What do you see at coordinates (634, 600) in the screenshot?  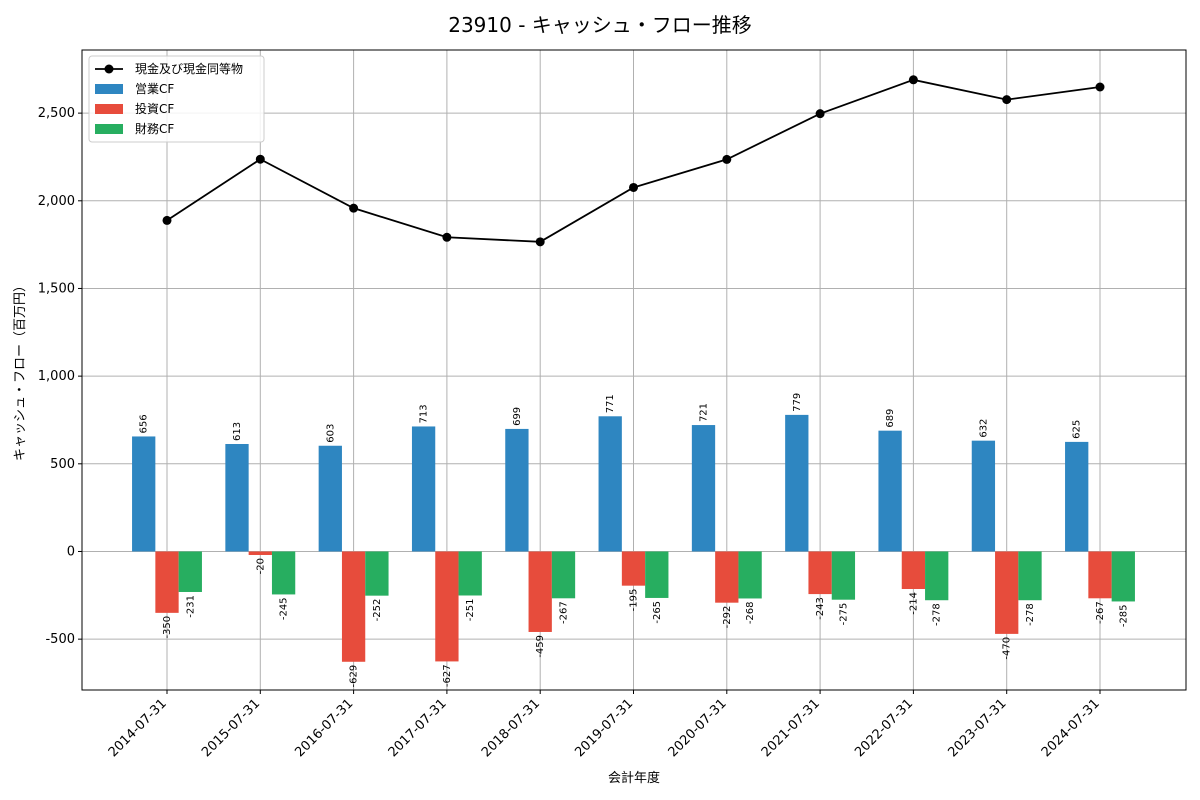 I see `bar-value-label: -195` at bounding box center [634, 600].